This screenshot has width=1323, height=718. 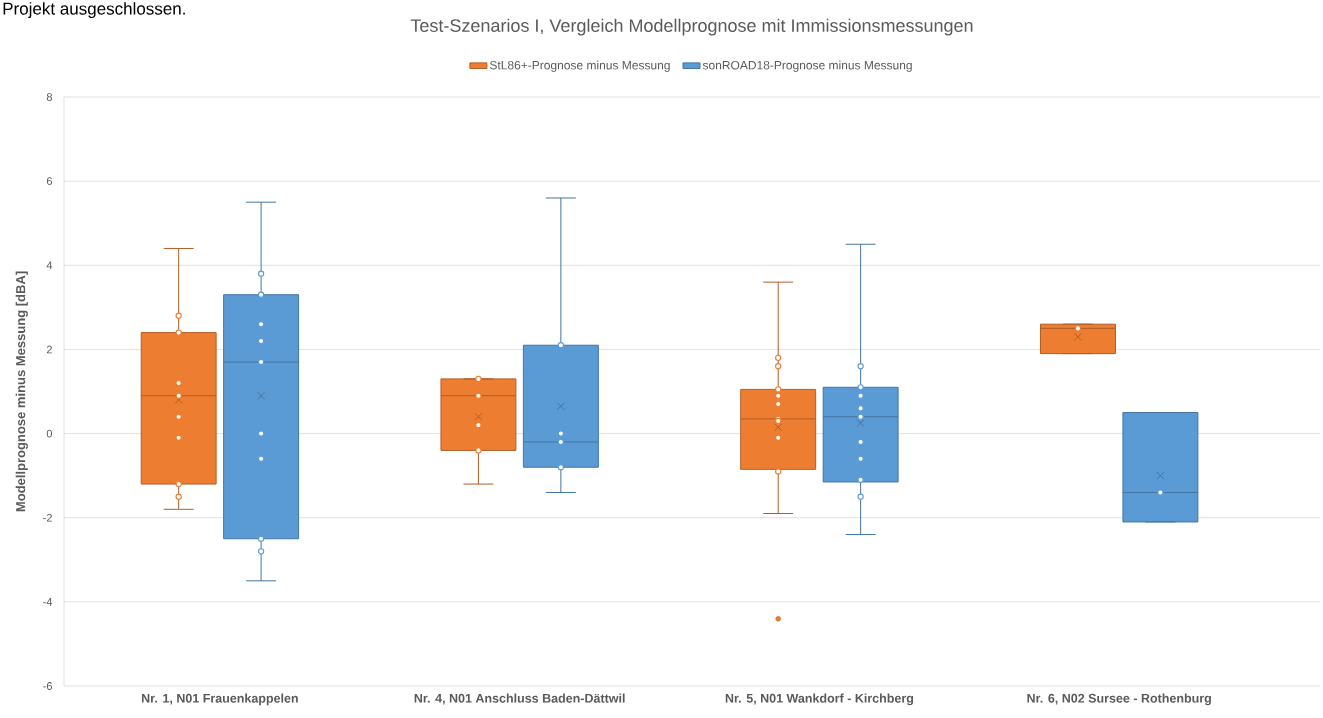 I want to click on legend-label: sonROAD18-Prognose minus Messung, so click(x=807, y=66).